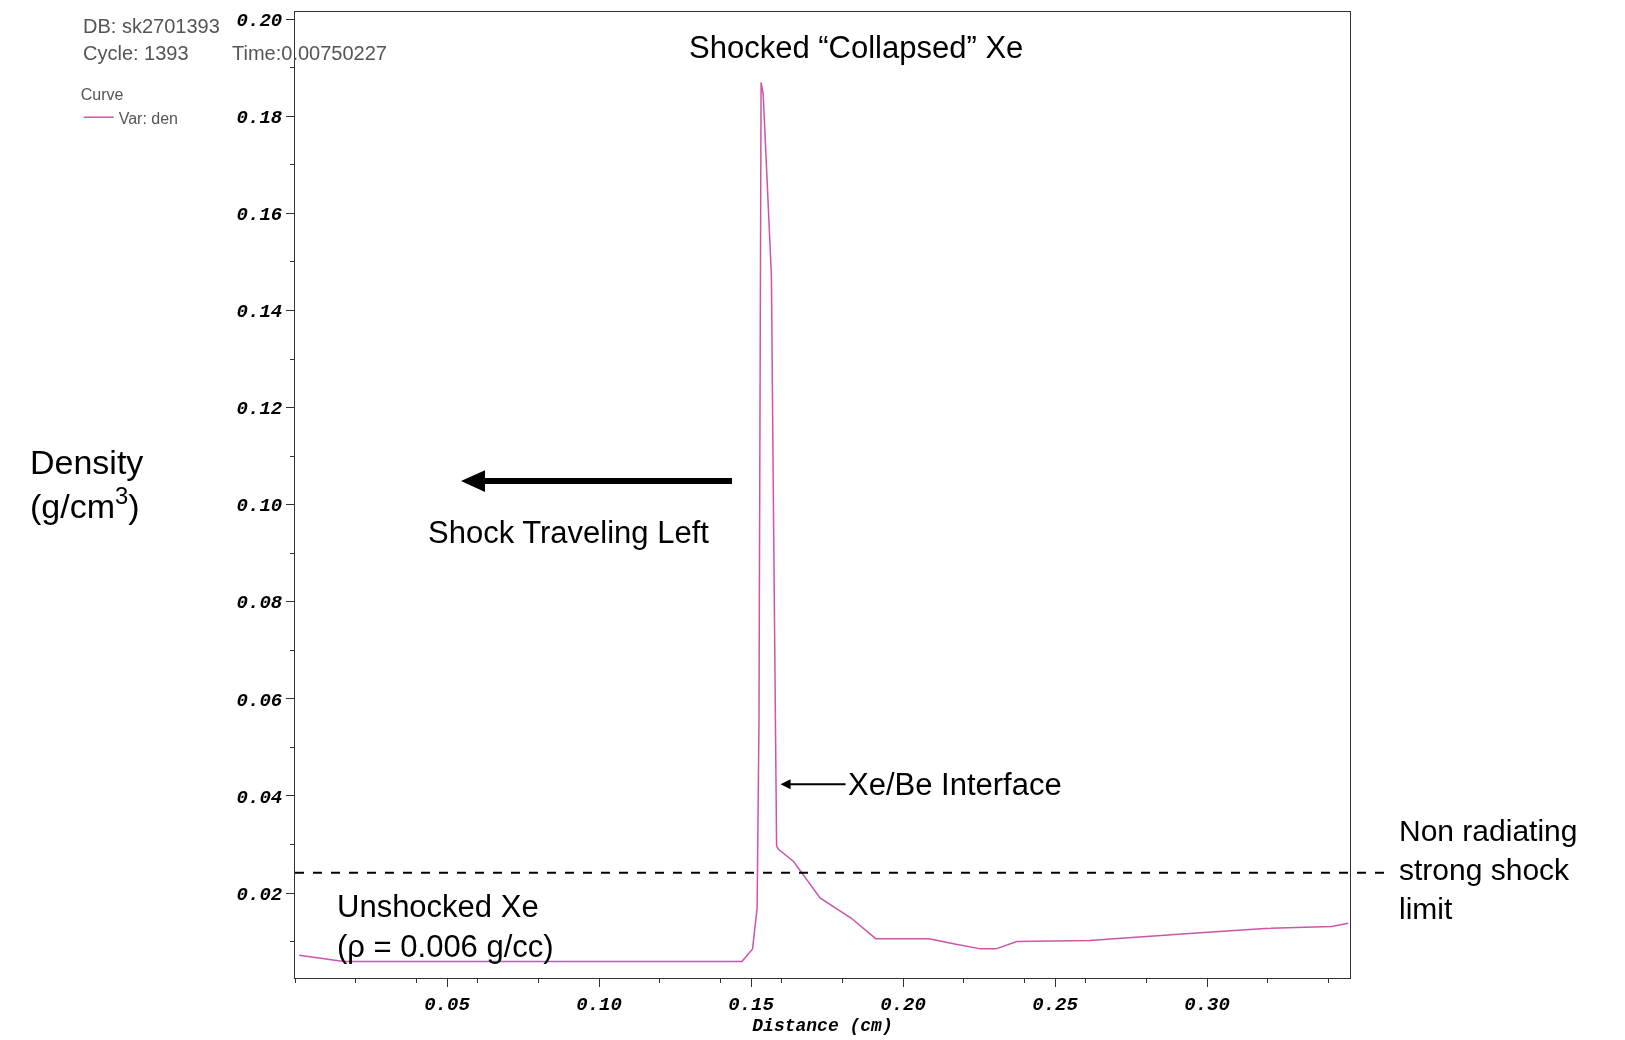  What do you see at coordinates (136, 53) in the screenshot?
I see `text: Cycle: 1393` at bounding box center [136, 53].